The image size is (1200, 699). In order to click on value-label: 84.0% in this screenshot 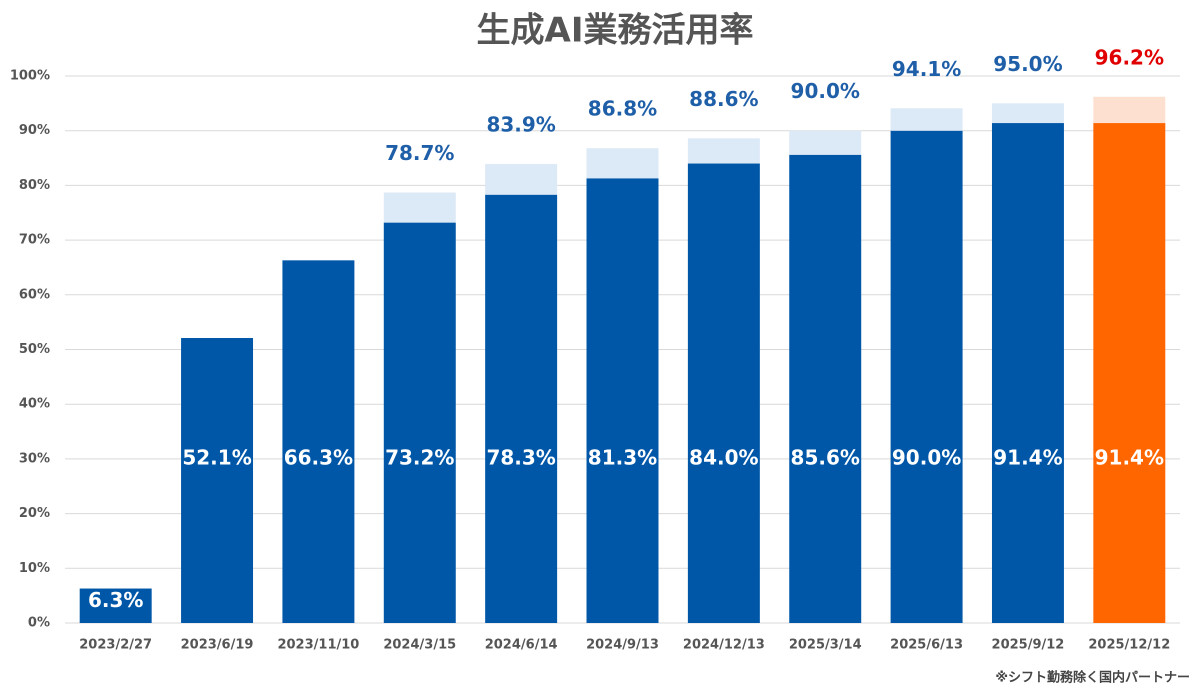, I will do `click(723, 457)`.